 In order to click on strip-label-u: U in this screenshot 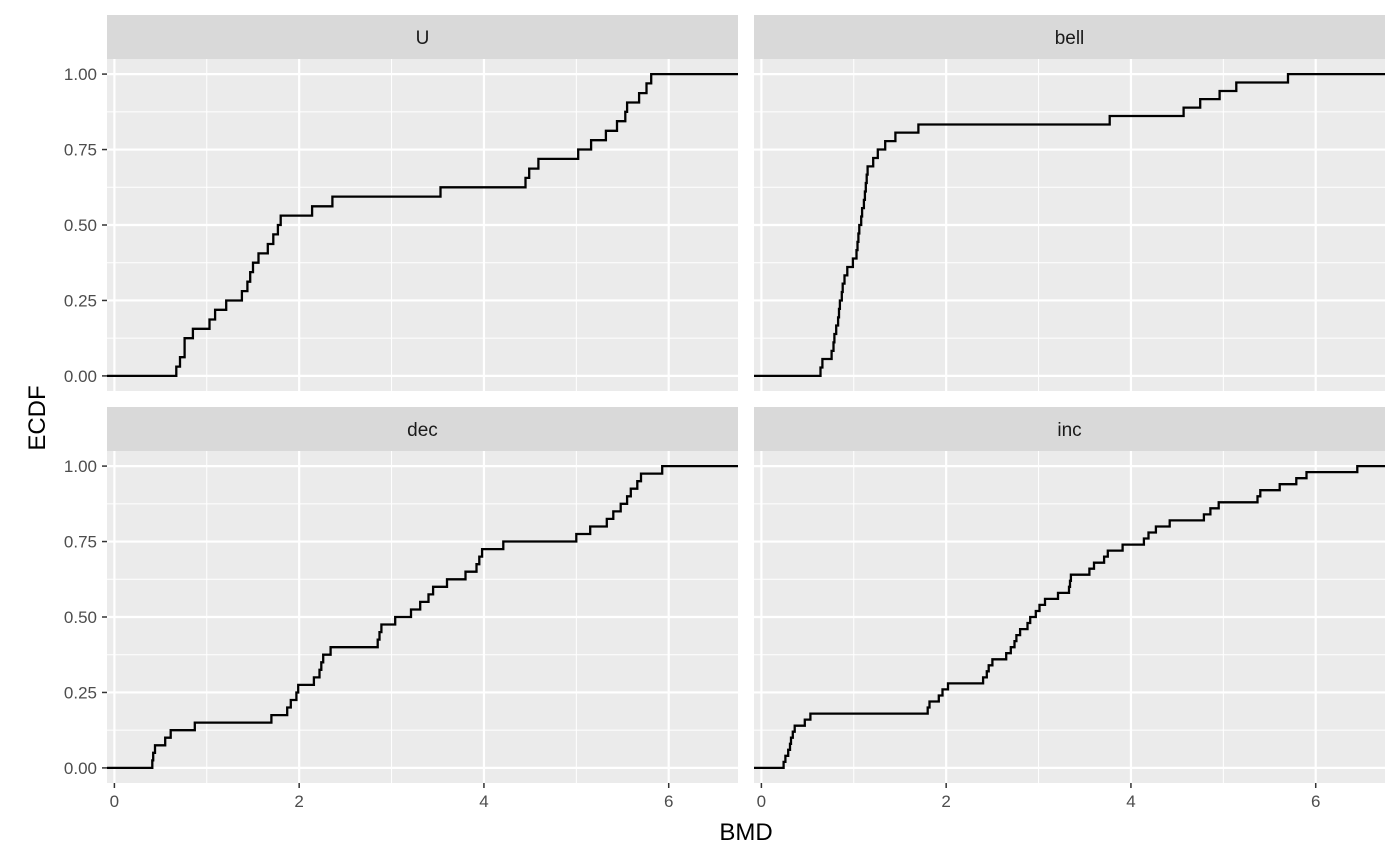, I will do `click(423, 38)`.